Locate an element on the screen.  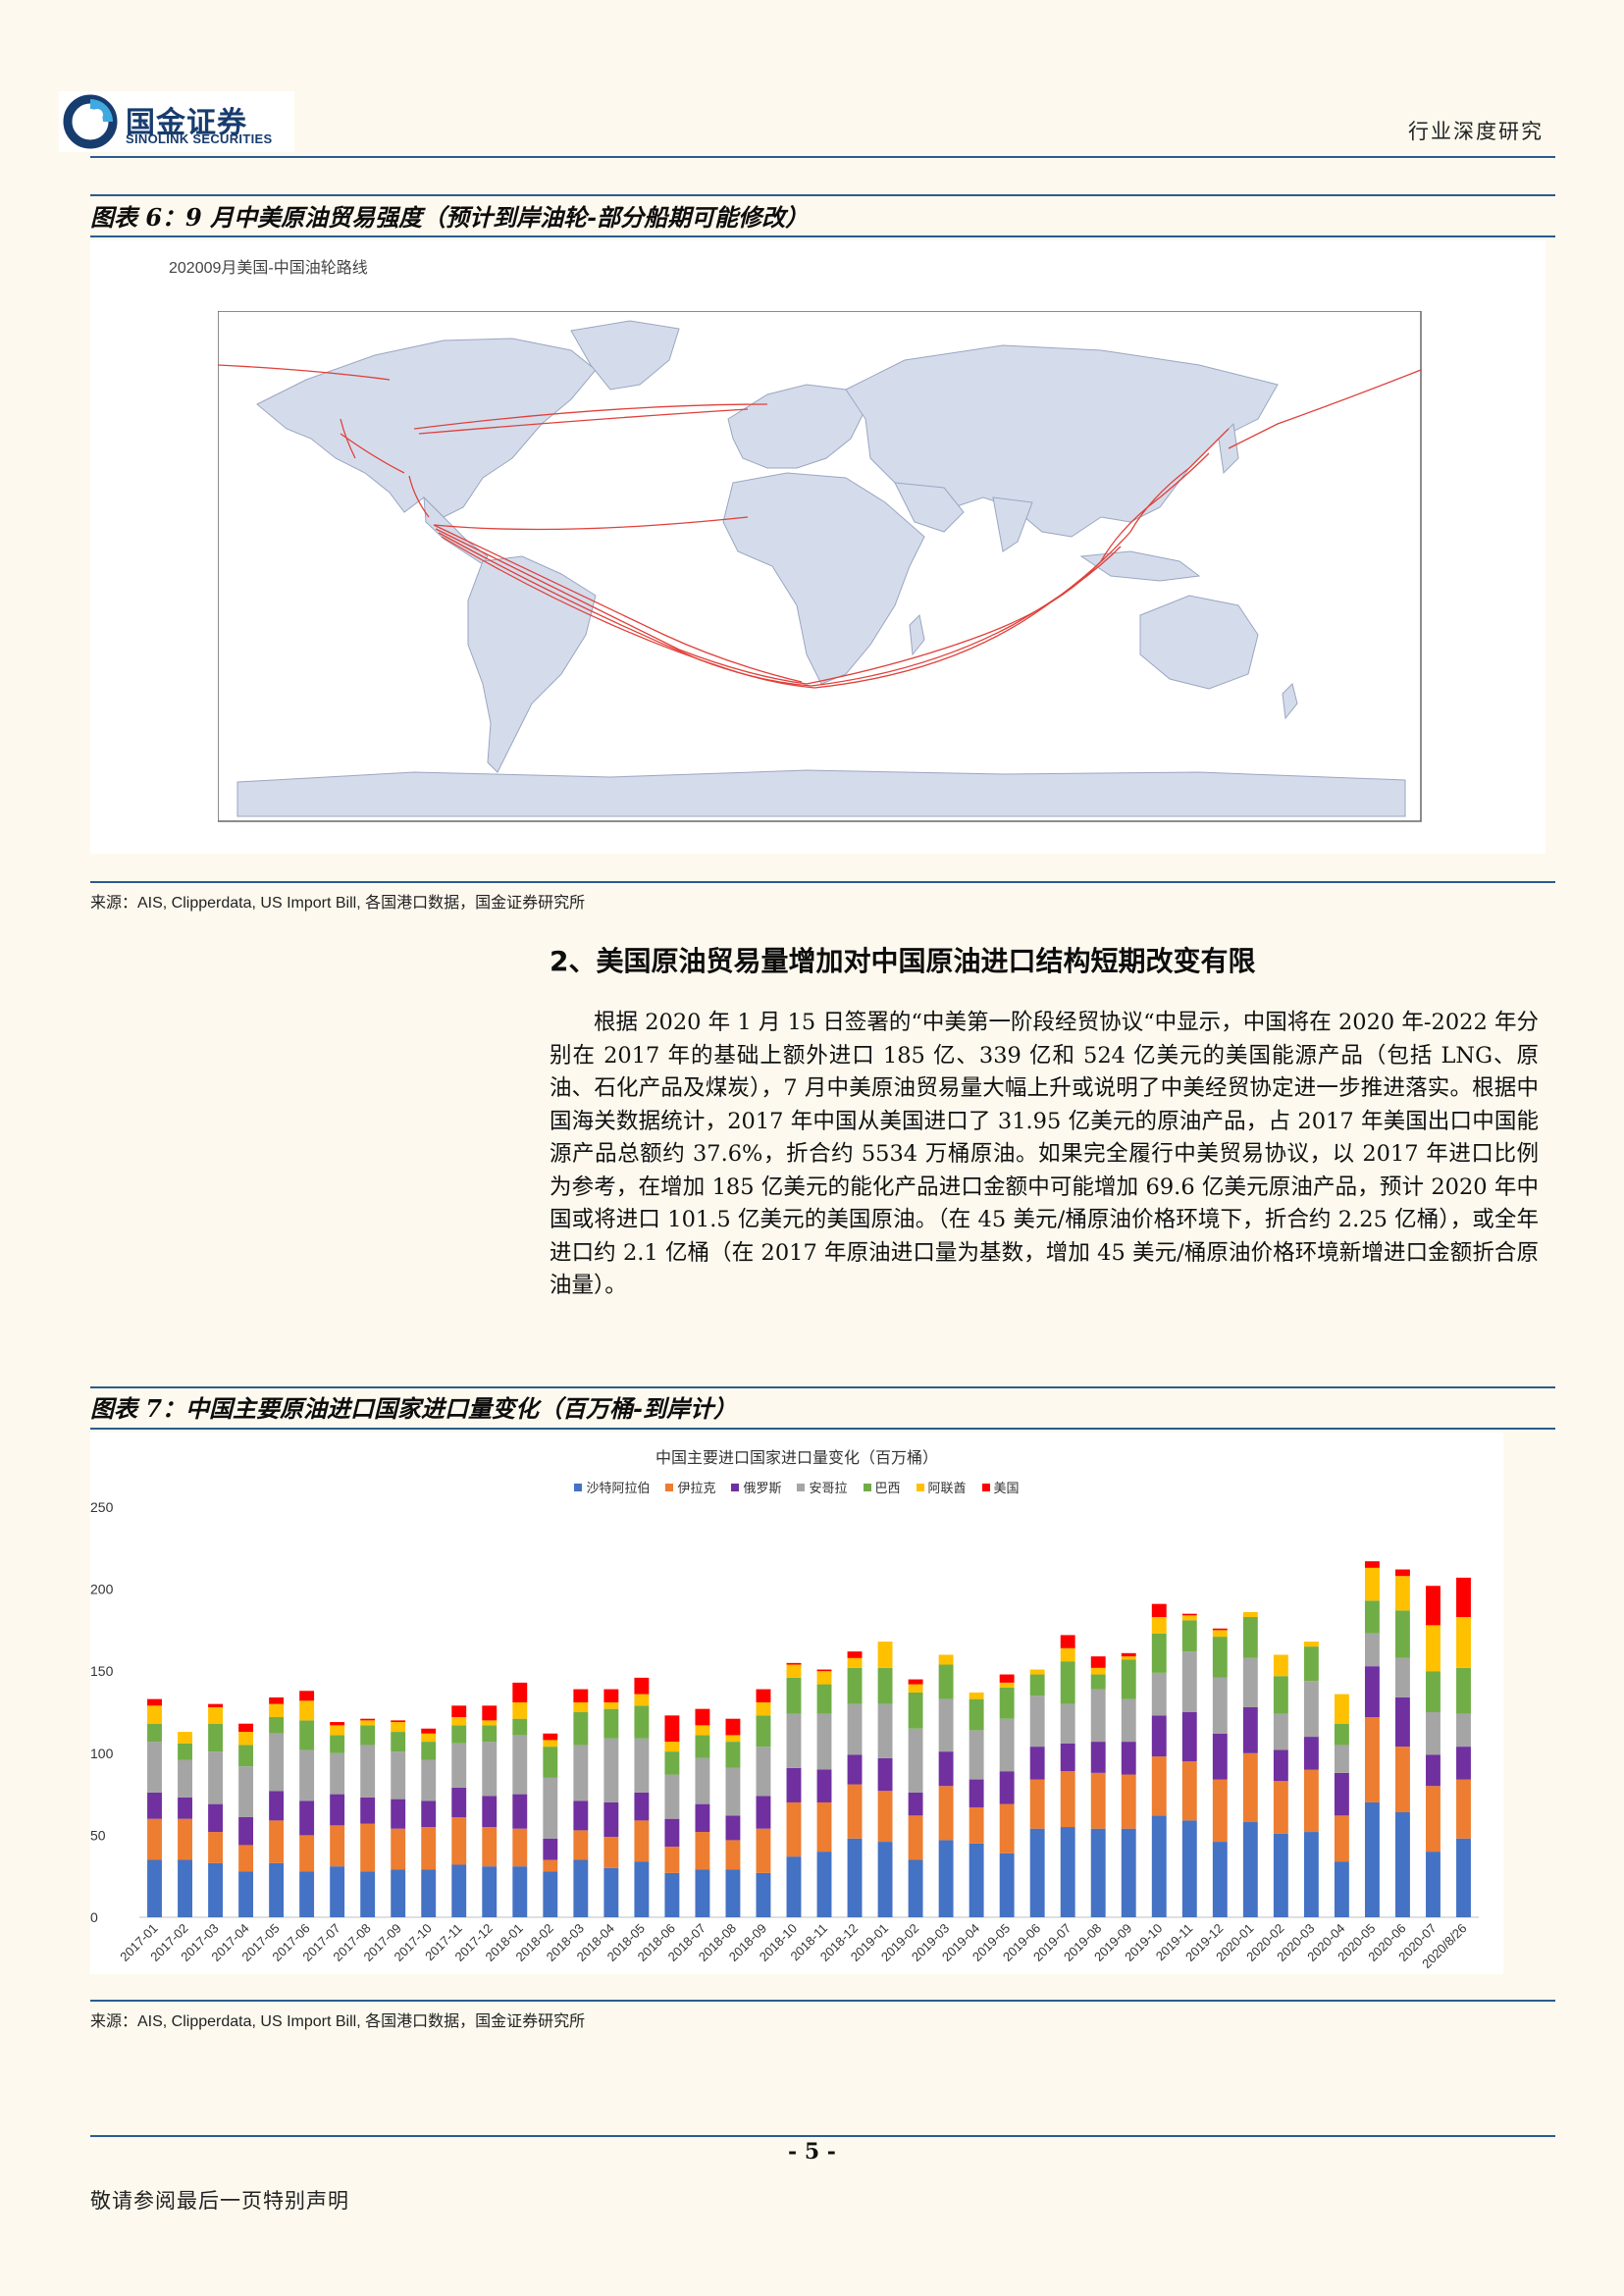
figure6-title-rule is located at coordinates (822, 236).